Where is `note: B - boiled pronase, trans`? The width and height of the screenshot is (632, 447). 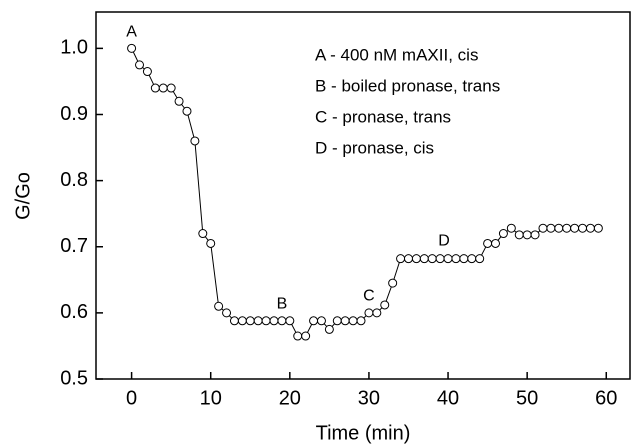 note: B - boiled pronase, trans is located at coordinates (407, 85).